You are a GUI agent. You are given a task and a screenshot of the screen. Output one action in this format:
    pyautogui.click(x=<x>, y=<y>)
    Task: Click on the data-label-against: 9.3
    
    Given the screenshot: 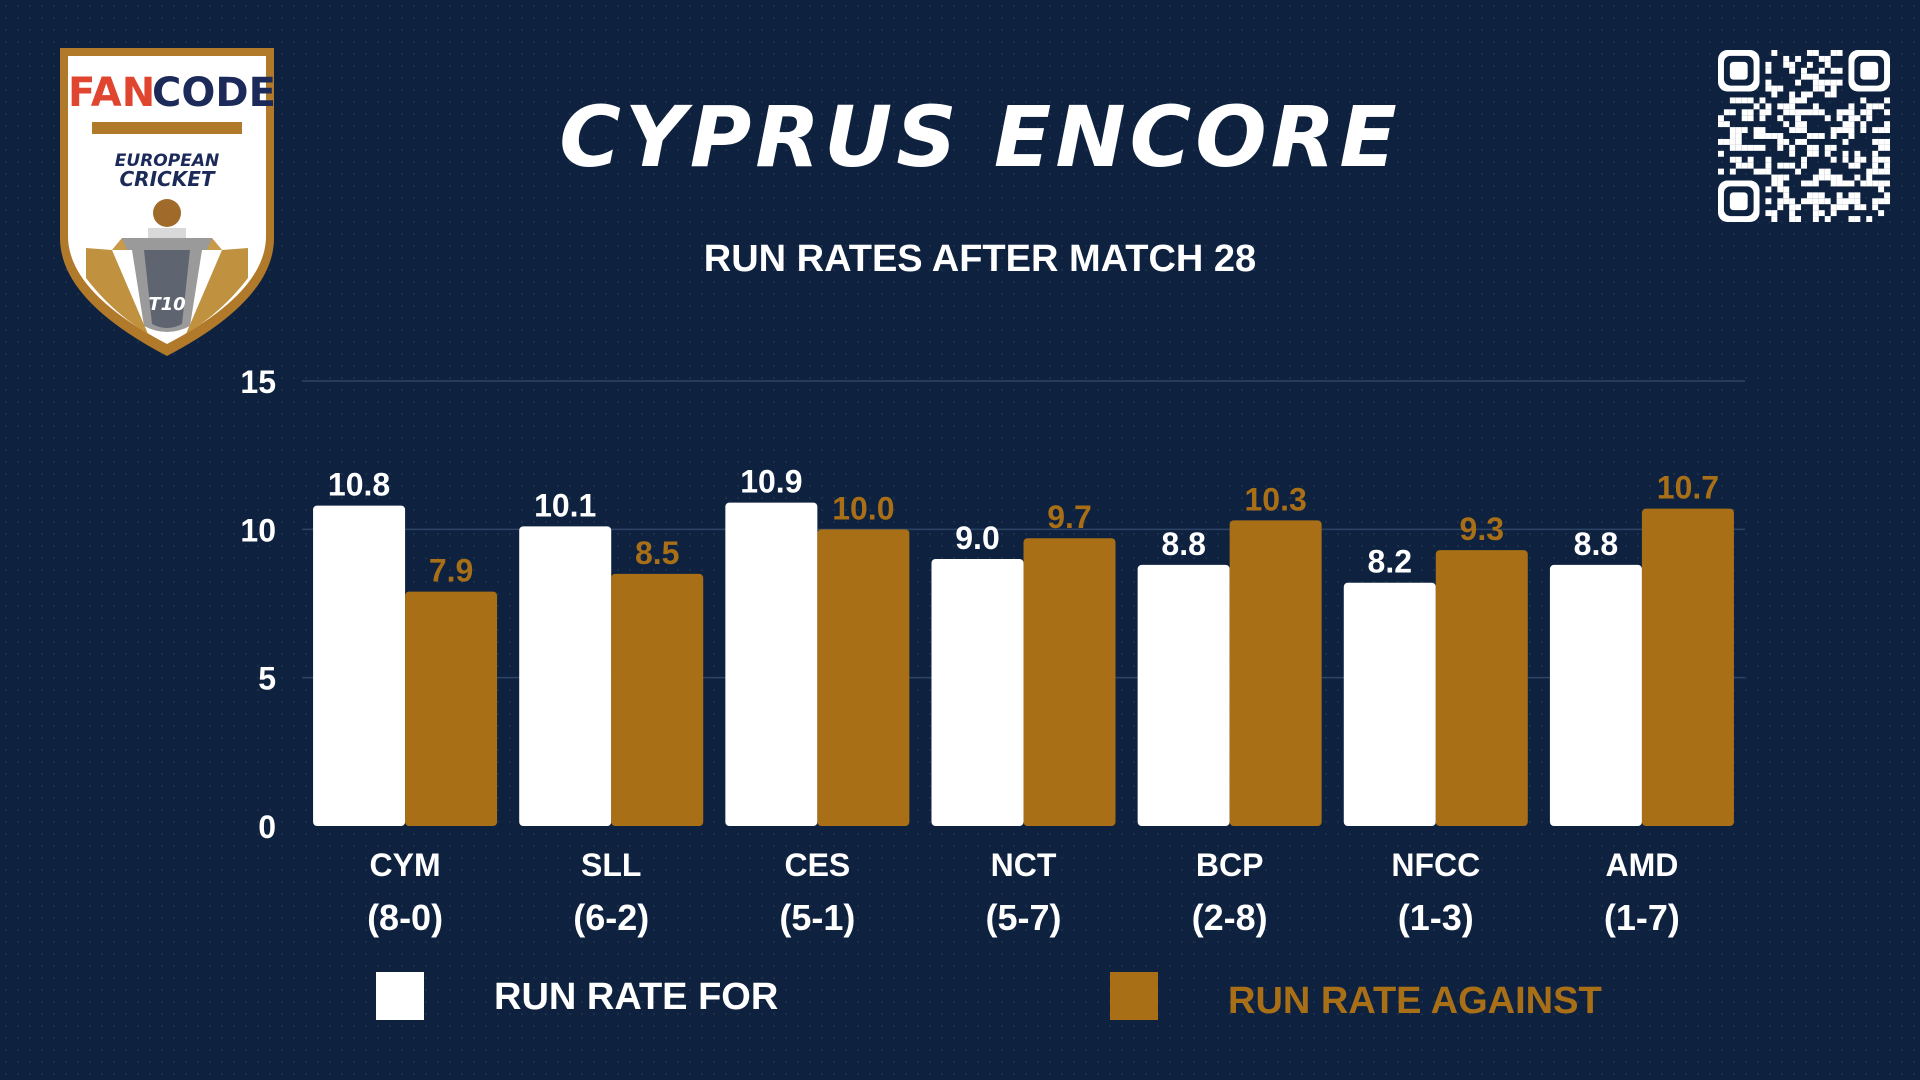 What is the action you would take?
    pyautogui.click(x=1482, y=529)
    